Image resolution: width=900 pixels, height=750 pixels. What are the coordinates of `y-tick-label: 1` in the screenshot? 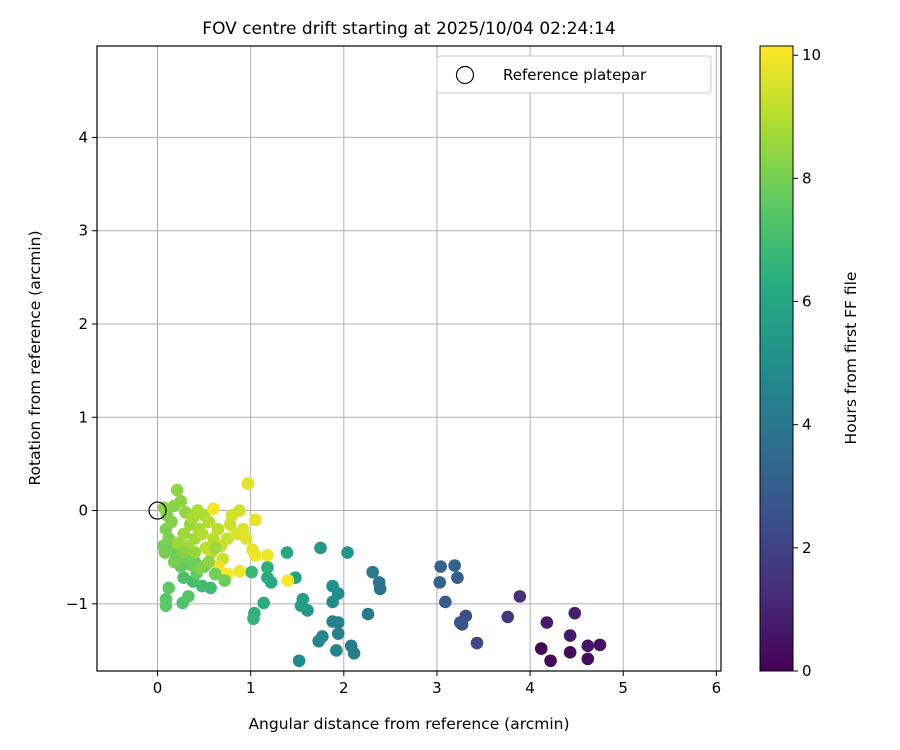 It's located at (83, 417).